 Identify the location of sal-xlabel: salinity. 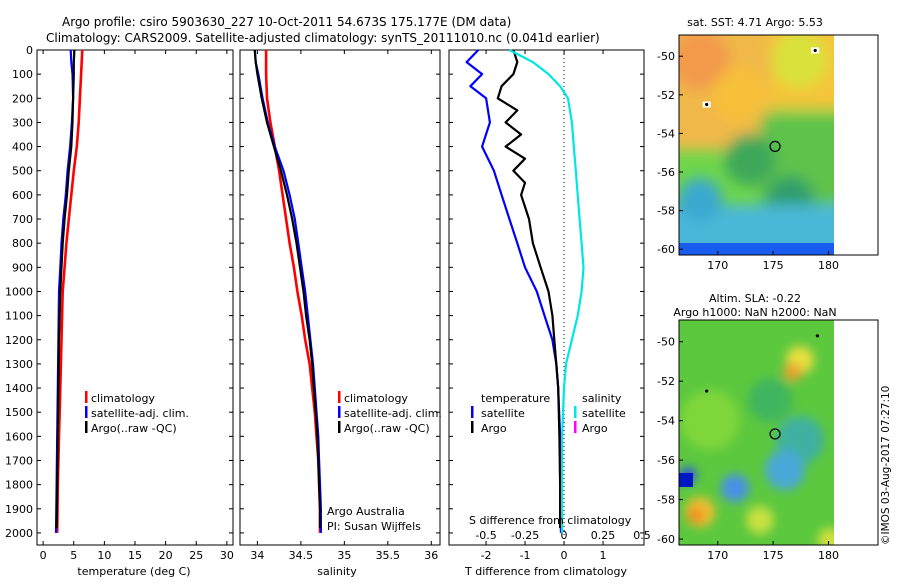
(337, 571).